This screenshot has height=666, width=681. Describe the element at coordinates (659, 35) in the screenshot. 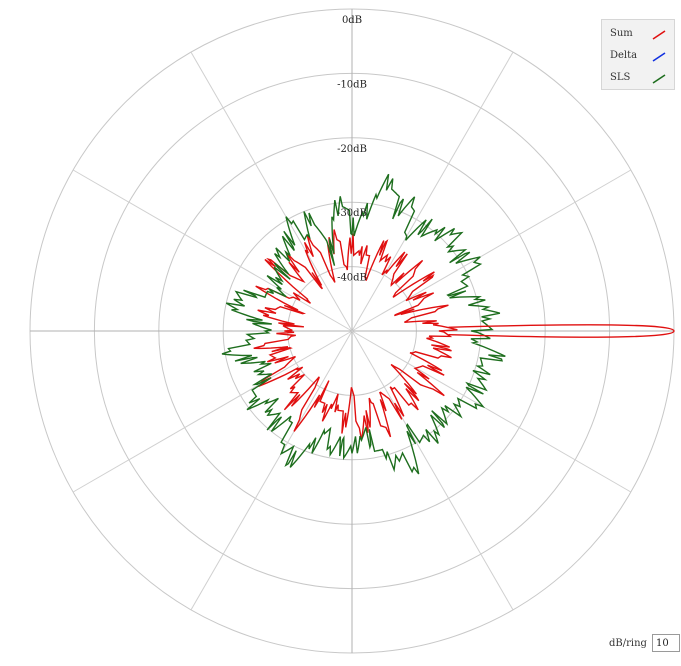

I see `legend-swatch-sum` at that location.